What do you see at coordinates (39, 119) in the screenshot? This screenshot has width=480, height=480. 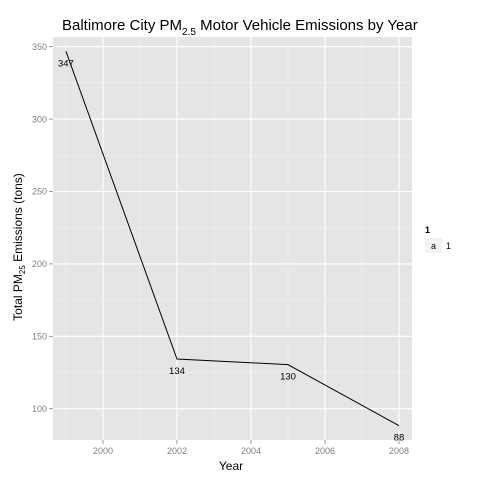 I see `y-tick-label: 300` at bounding box center [39, 119].